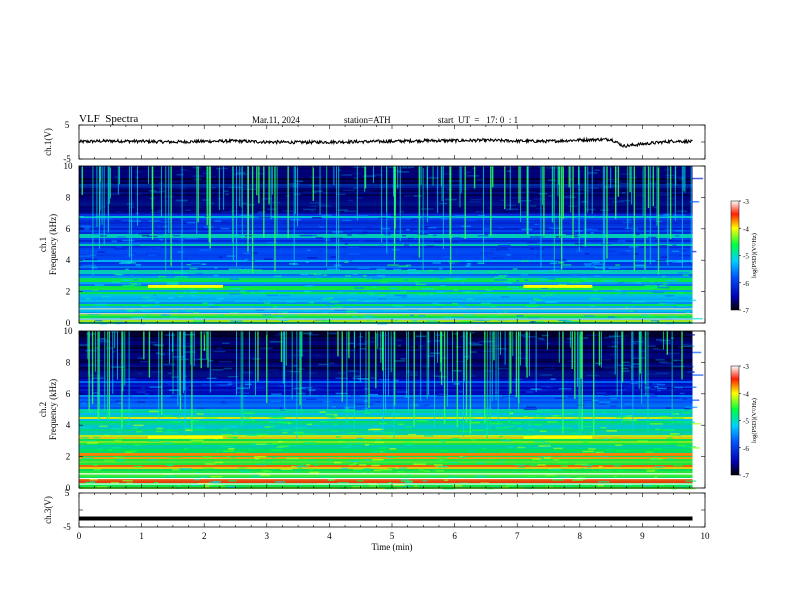 The height and width of the screenshot is (612, 792). Describe the element at coordinates (109, 119) in the screenshot. I see `chart-title: VLF Spectra` at that location.